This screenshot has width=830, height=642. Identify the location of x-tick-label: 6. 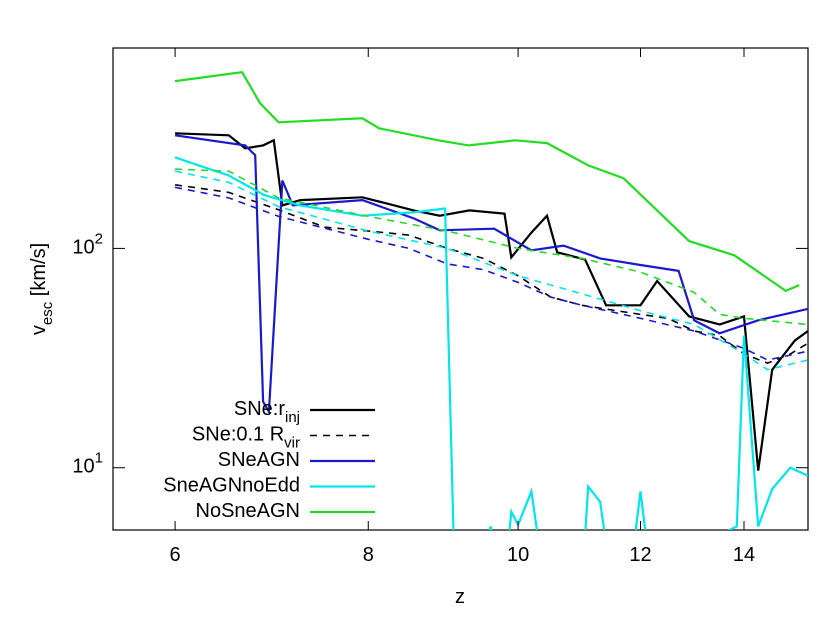
(175, 555).